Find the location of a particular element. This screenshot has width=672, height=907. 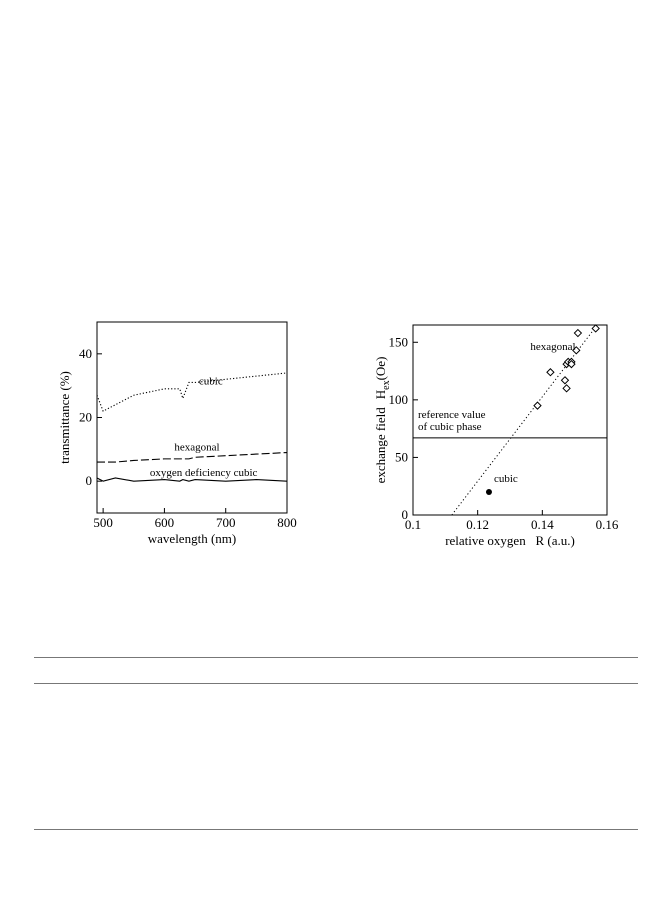

x-axis-label: wavelength (nm) is located at coordinates (192, 538).